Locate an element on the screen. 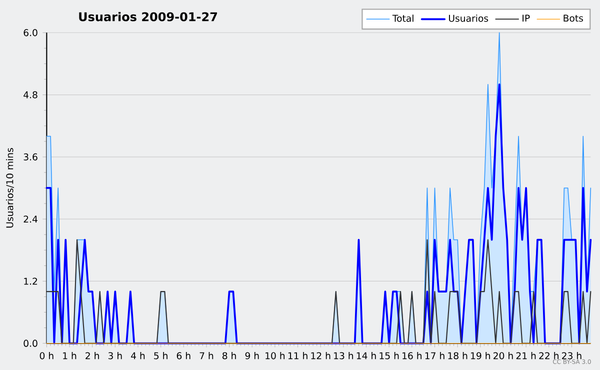 The image size is (600, 370). x-tick-label: 2 h is located at coordinates (92, 356).